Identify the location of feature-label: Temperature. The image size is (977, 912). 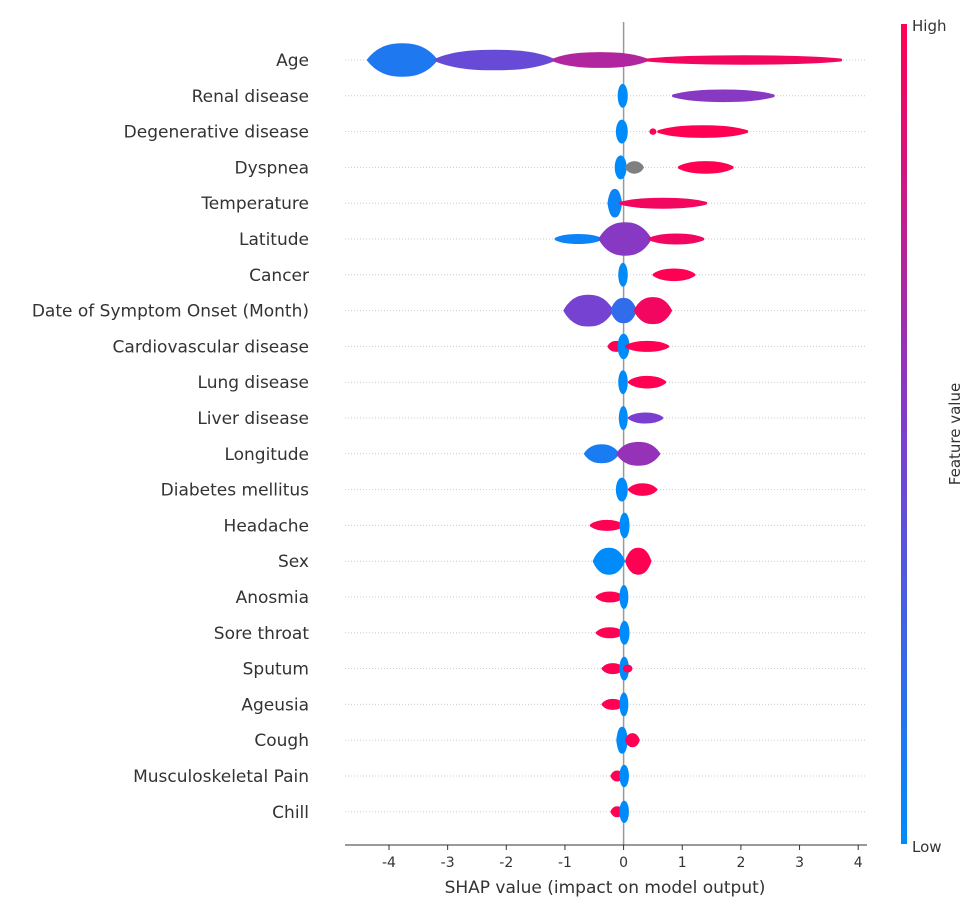
(254, 204).